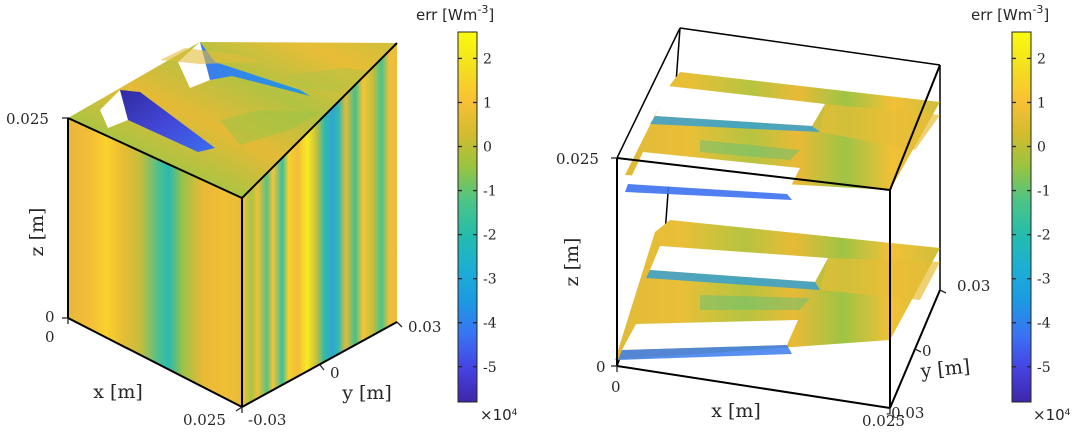 The height and width of the screenshot is (436, 1081). I want to click on left-x-tick-min: 0, so click(50, 337).